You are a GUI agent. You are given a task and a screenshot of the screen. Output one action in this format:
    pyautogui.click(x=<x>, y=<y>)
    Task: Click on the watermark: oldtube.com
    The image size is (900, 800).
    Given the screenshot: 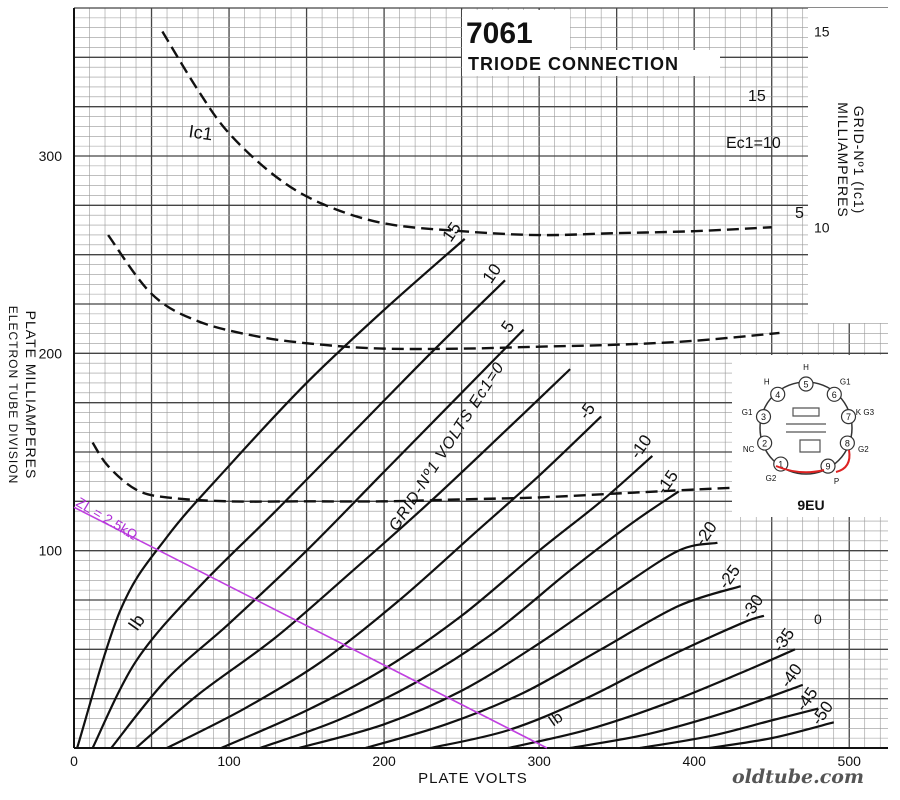 What is the action you would take?
    pyautogui.click(x=798, y=777)
    